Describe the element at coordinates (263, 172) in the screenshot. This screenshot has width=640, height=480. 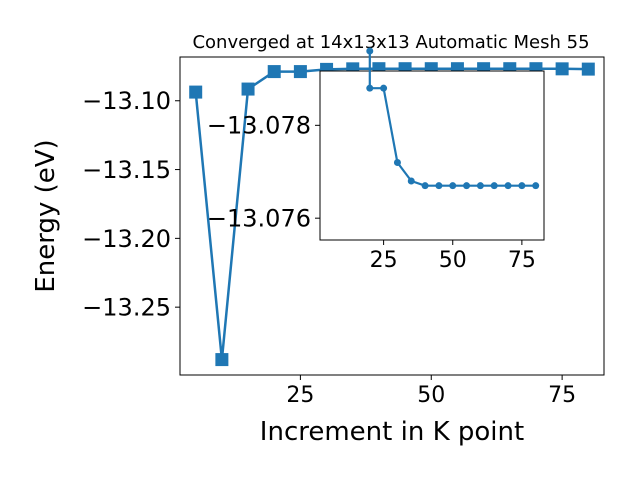
I see `inset-y-ticks: −13.078 −13.076` at that location.